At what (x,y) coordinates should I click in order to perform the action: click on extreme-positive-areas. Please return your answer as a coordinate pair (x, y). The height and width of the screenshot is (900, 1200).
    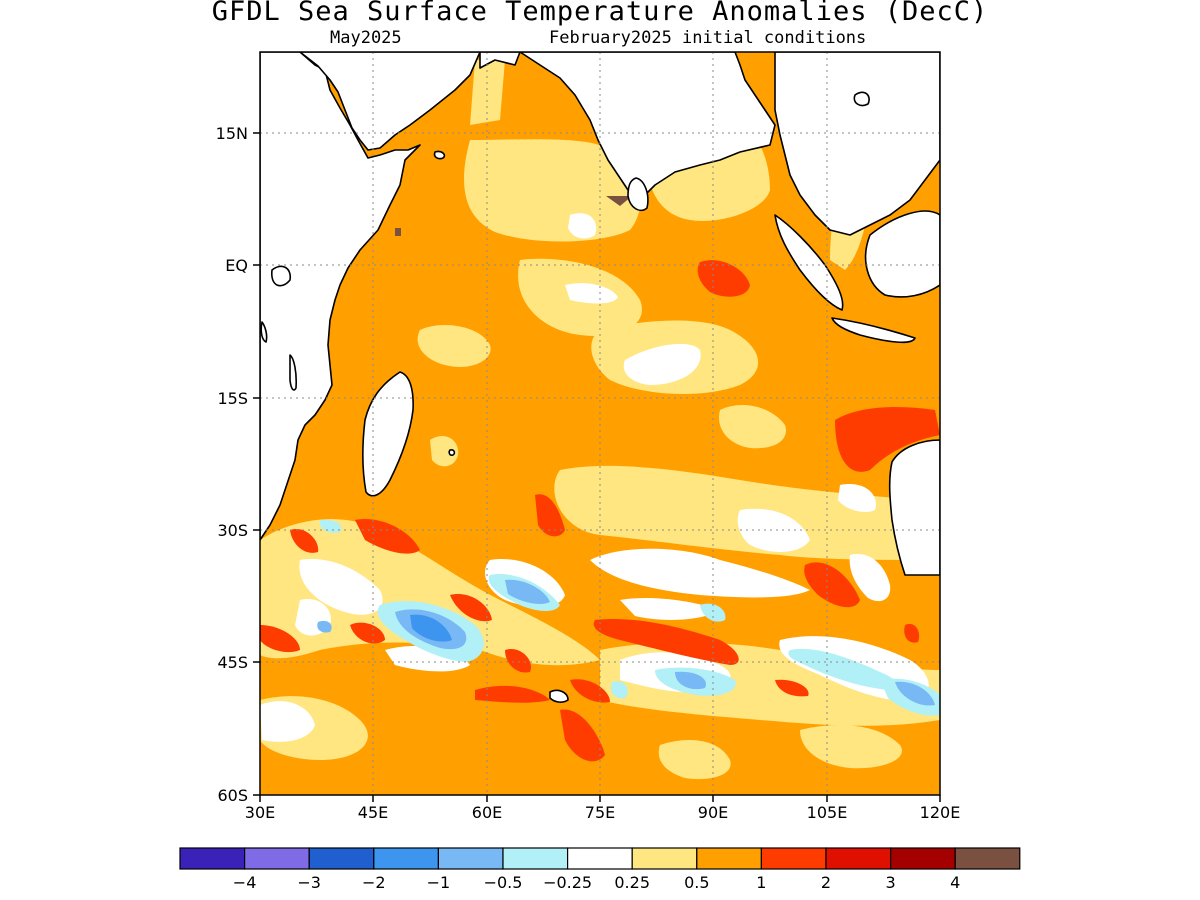
    Looking at the image, I should click on (513, 216).